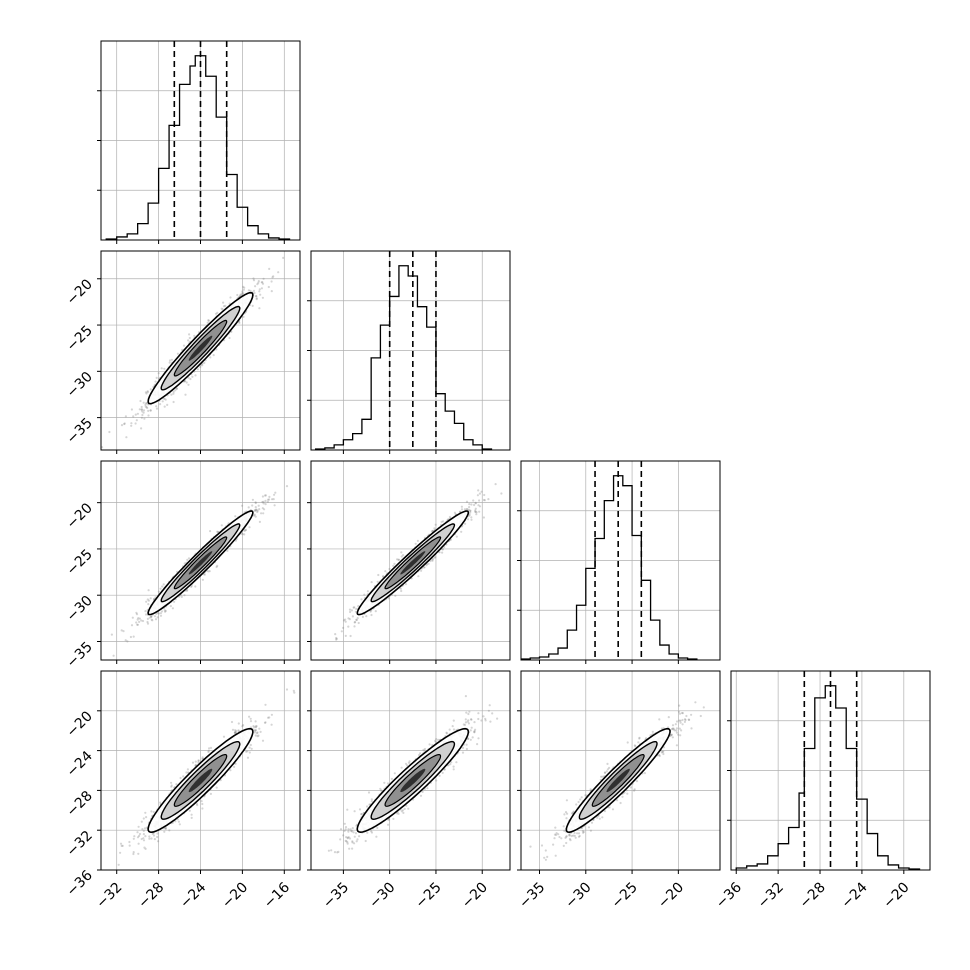 The image size is (970, 970). I want to click on histogram-step, so click(198, 147).